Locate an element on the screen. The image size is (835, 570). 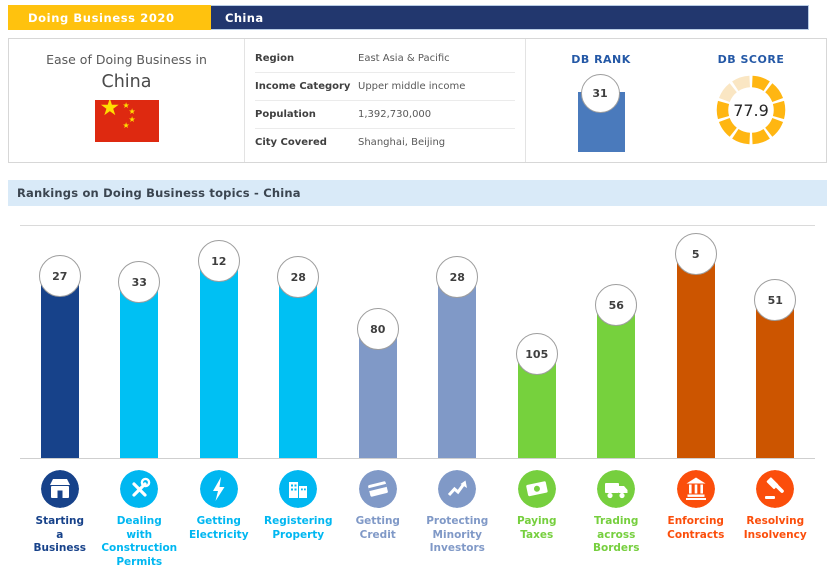
fact-label: City Covered is located at coordinates (291, 142).